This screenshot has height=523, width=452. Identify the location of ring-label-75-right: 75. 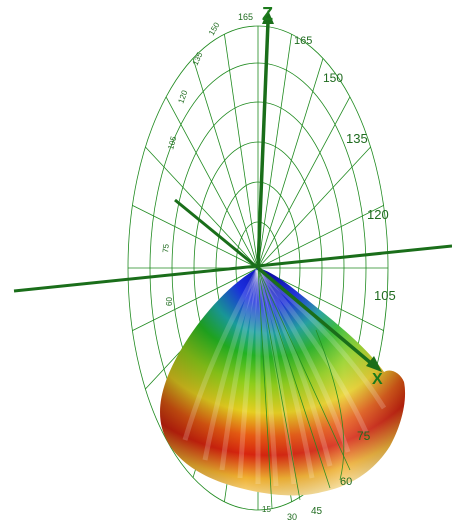
(364, 436).